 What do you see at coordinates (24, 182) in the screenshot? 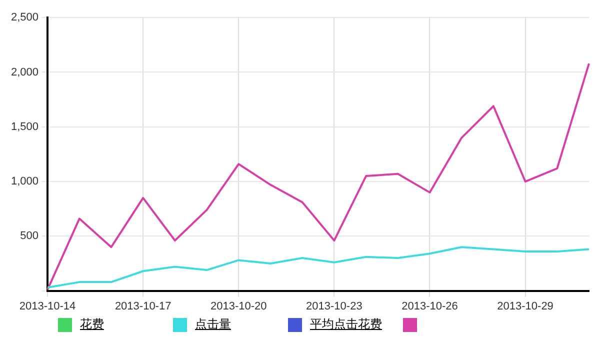
I see `y-tick-label: 1,000` at bounding box center [24, 182].